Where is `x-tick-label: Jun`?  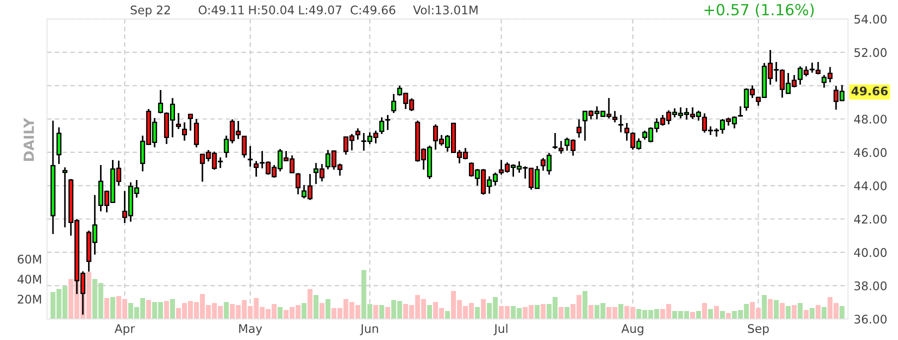 x-tick-label: Jun is located at coordinates (369, 330).